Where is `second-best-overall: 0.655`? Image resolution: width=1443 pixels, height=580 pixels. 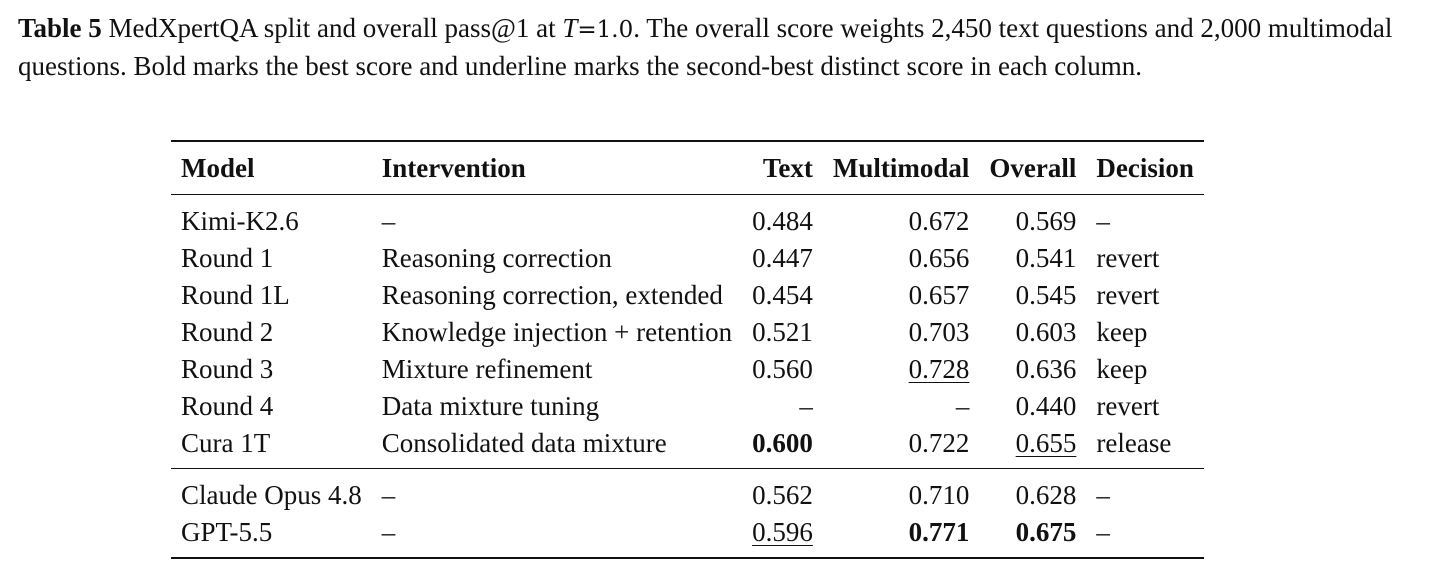 second-best-overall: 0.655 is located at coordinates (1046, 443).